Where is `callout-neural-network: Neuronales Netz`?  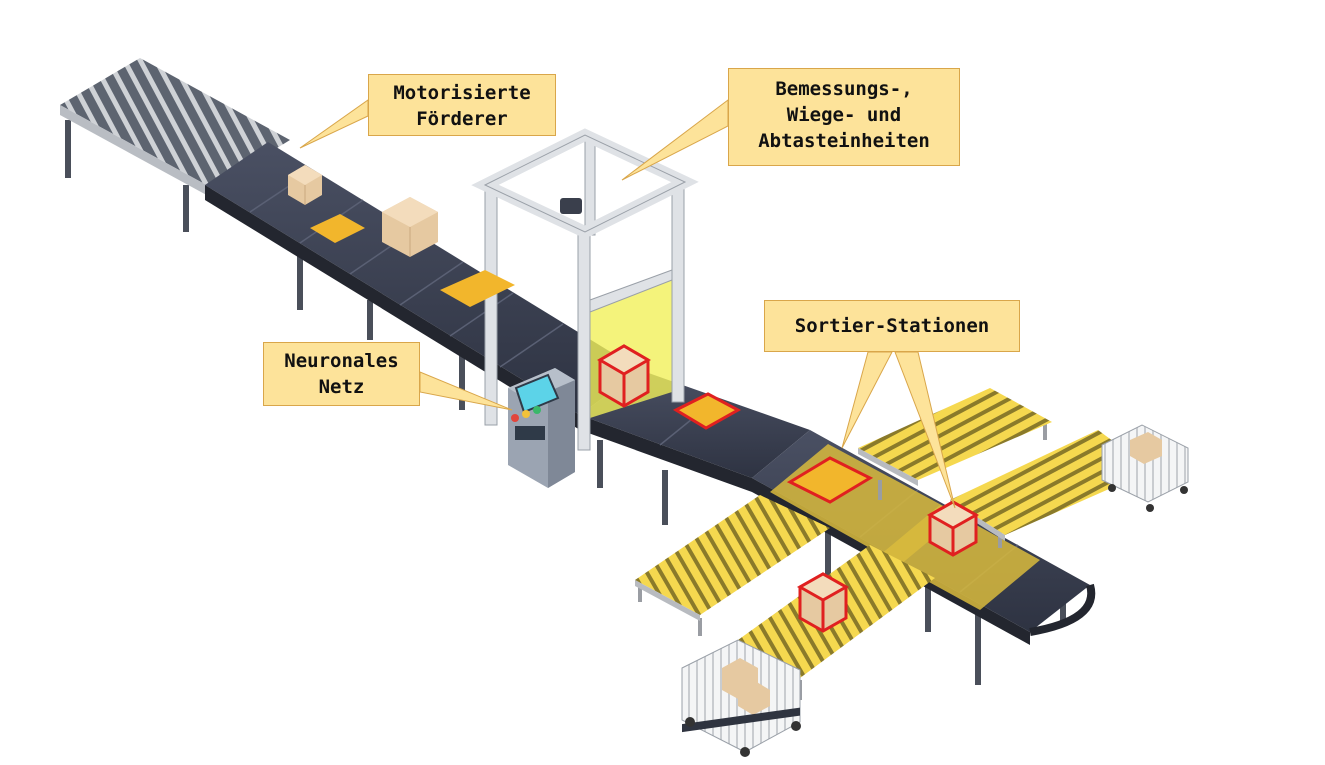
callout-neural-network: Neuronales Netz is located at coordinates (341, 374).